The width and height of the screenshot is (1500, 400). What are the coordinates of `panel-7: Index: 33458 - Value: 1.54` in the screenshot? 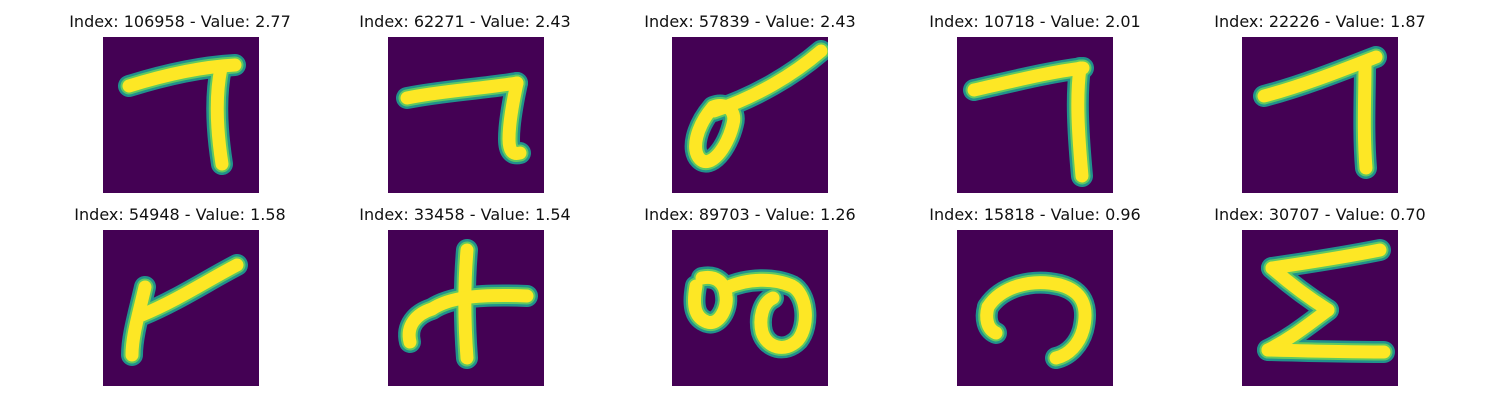 It's located at (465, 293).